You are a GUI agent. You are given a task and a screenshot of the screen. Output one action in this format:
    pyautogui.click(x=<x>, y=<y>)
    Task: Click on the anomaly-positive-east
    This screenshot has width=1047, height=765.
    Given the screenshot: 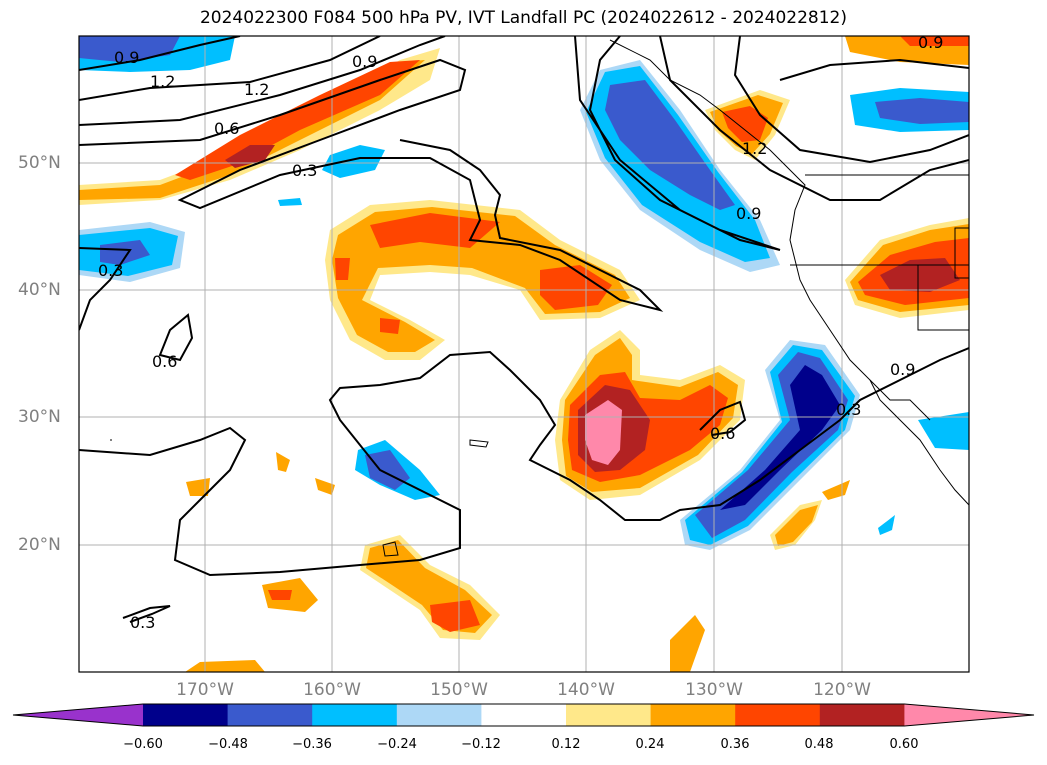 What is the action you would take?
    pyautogui.click(x=920, y=275)
    